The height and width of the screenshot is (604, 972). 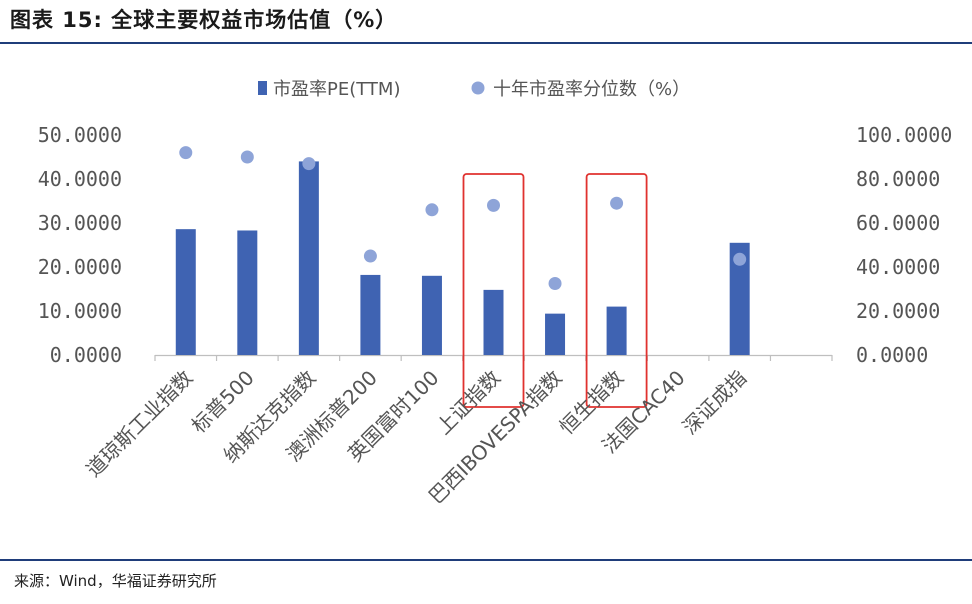 I want to click on bottom-rule, so click(x=486, y=560).